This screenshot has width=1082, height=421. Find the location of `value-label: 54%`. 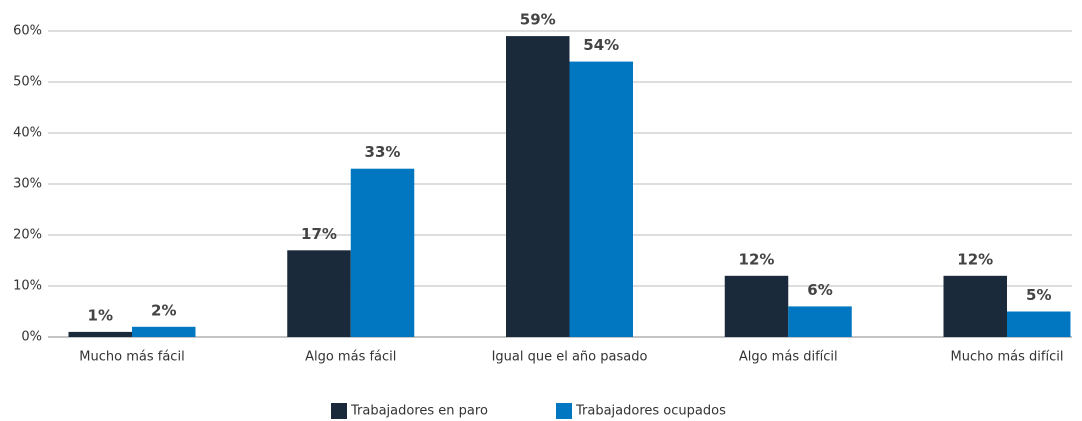

value-label: 54% is located at coordinates (601, 45).